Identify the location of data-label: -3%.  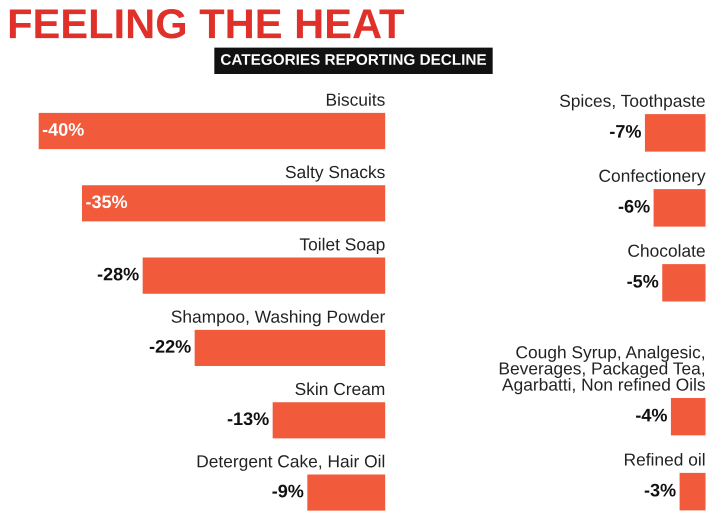
(660, 490).